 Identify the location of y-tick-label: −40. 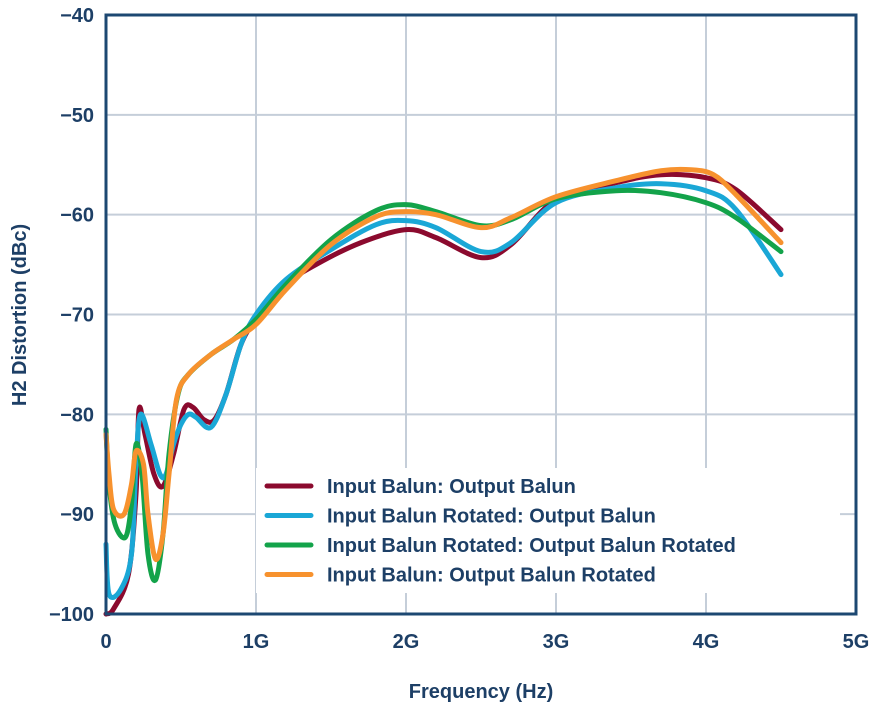
(77, 16).